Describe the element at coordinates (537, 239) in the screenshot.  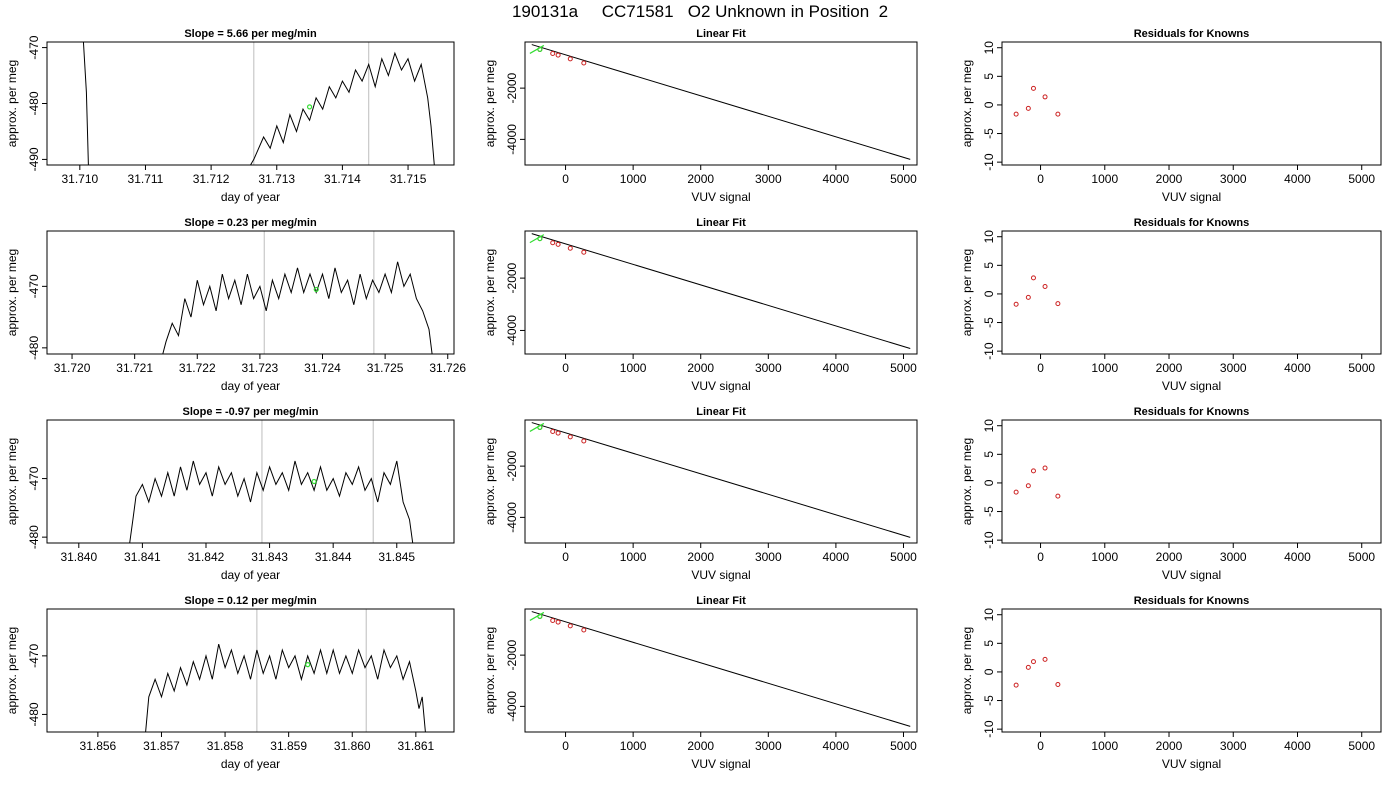
I see `unknown-marker` at that location.